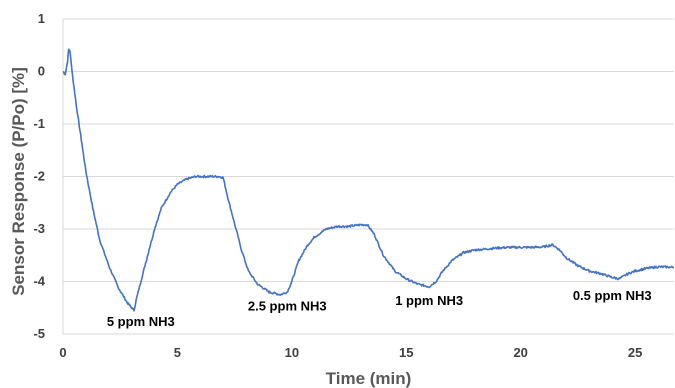  Describe the element at coordinates (520, 352) in the screenshot. I see `x-tick-label: 20` at that location.